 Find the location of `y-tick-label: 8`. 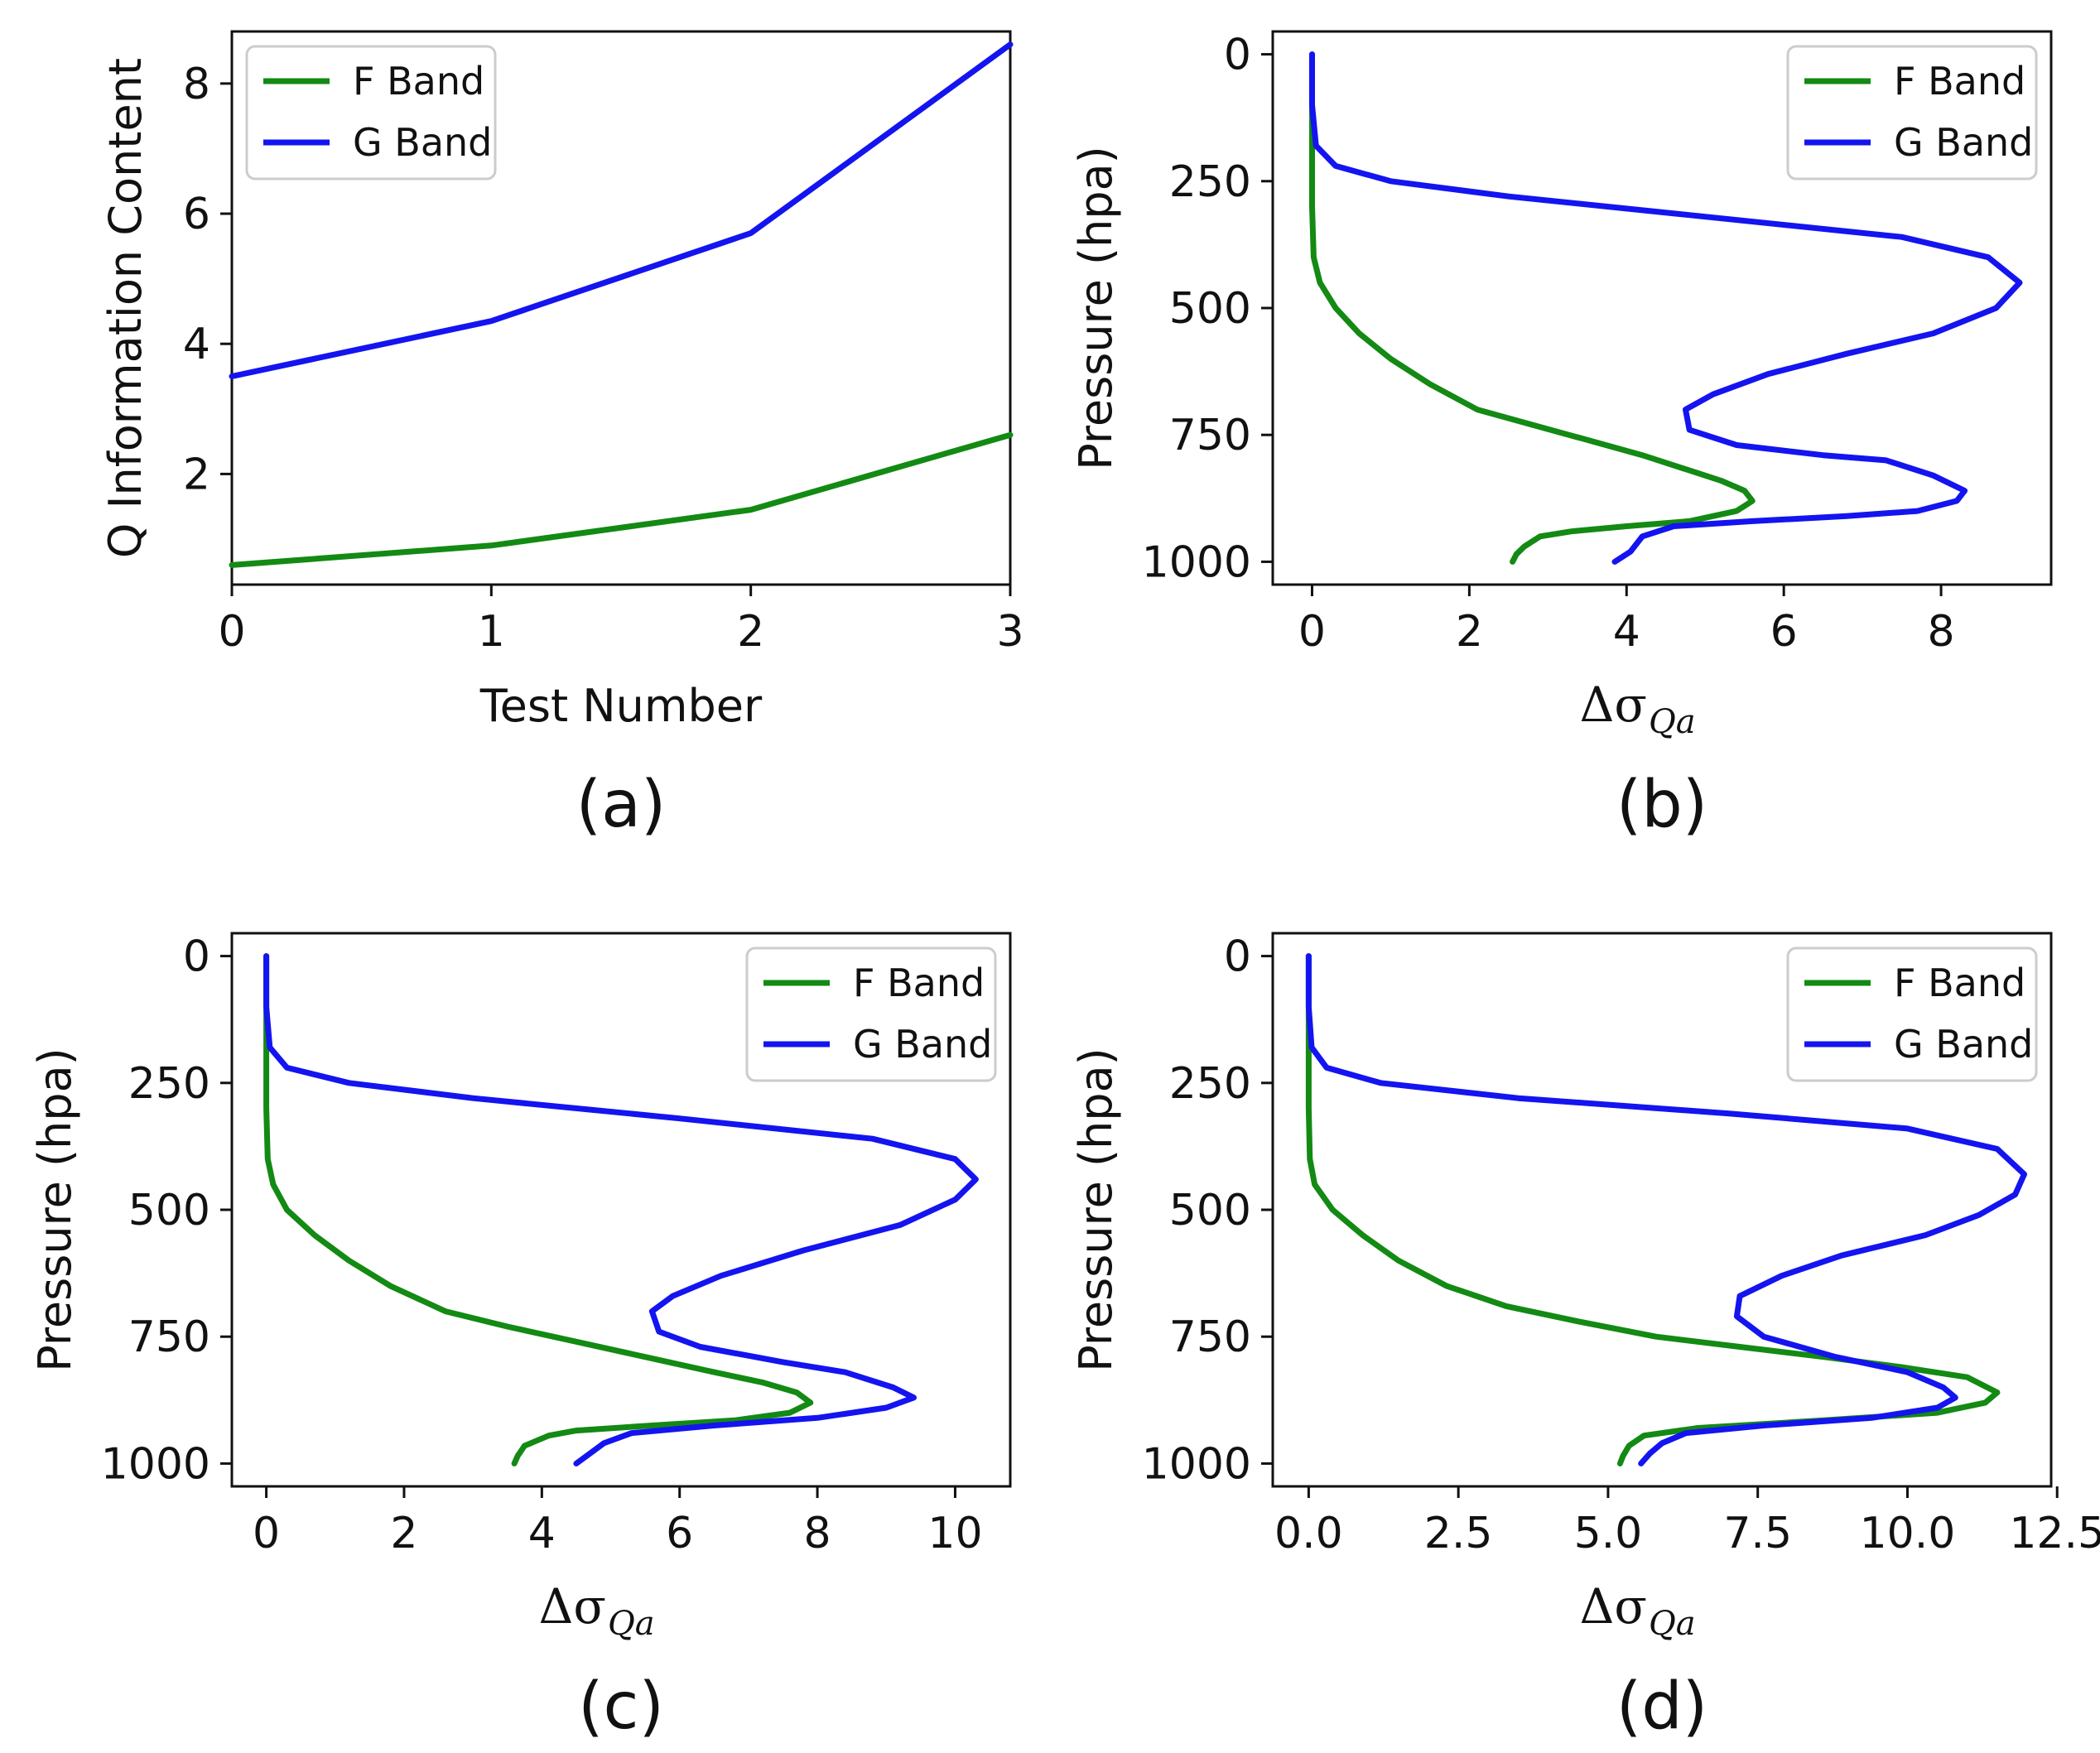

y-tick-label: 8 is located at coordinates (196, 84).